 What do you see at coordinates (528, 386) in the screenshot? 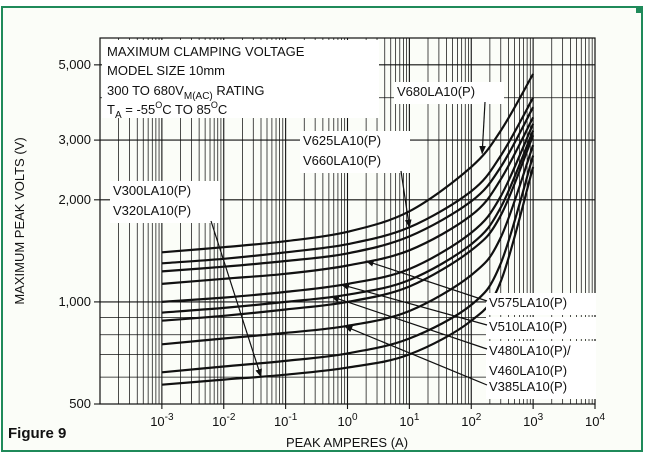
I see `callout-label: V385LA10(P)` at bounding box center [528, 386].